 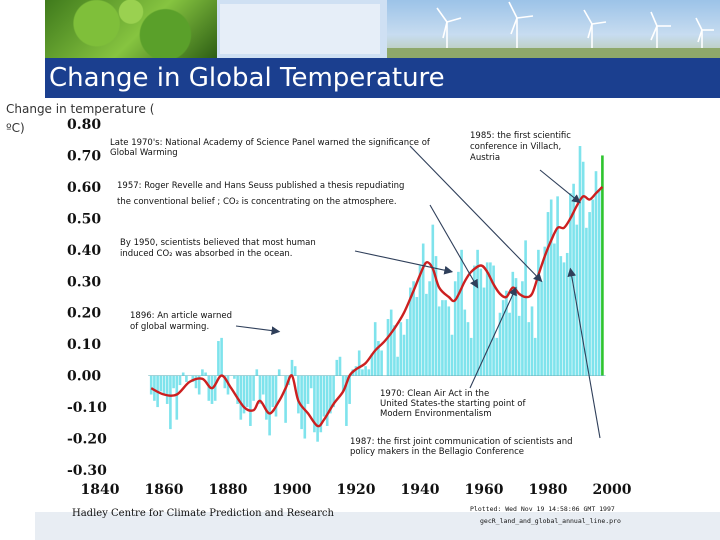 What do you see at coordinates (84, 251) in the screenshot?
I see `y-tick-label: 0.40` at bounding box center [84, 251].